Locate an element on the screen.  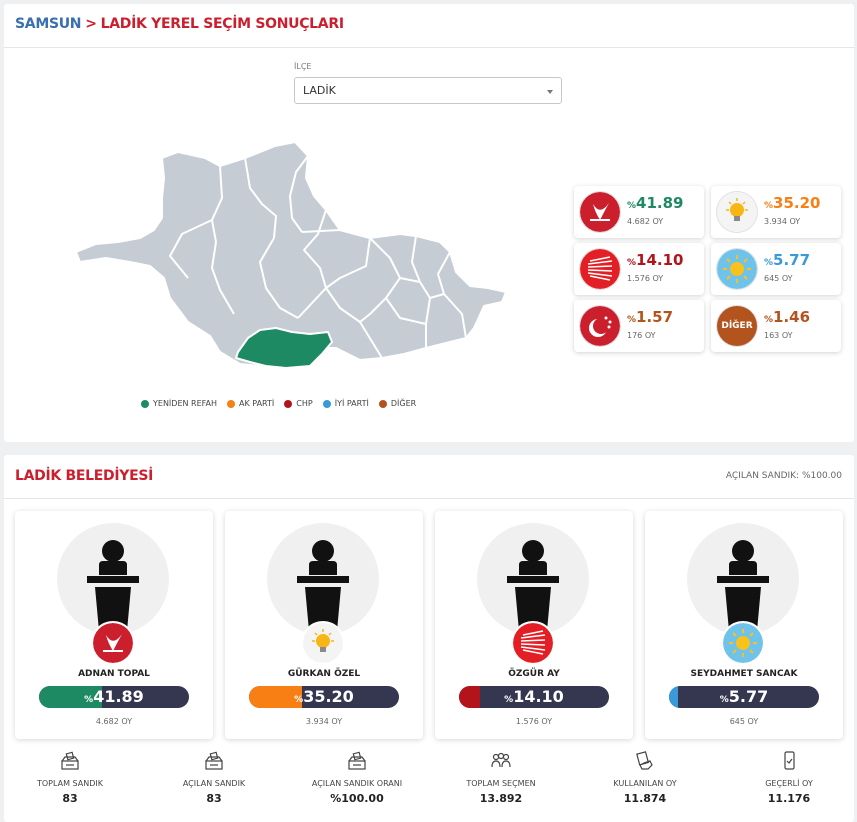
party-percentage: %14.10 is located at coordinates (655, 260).